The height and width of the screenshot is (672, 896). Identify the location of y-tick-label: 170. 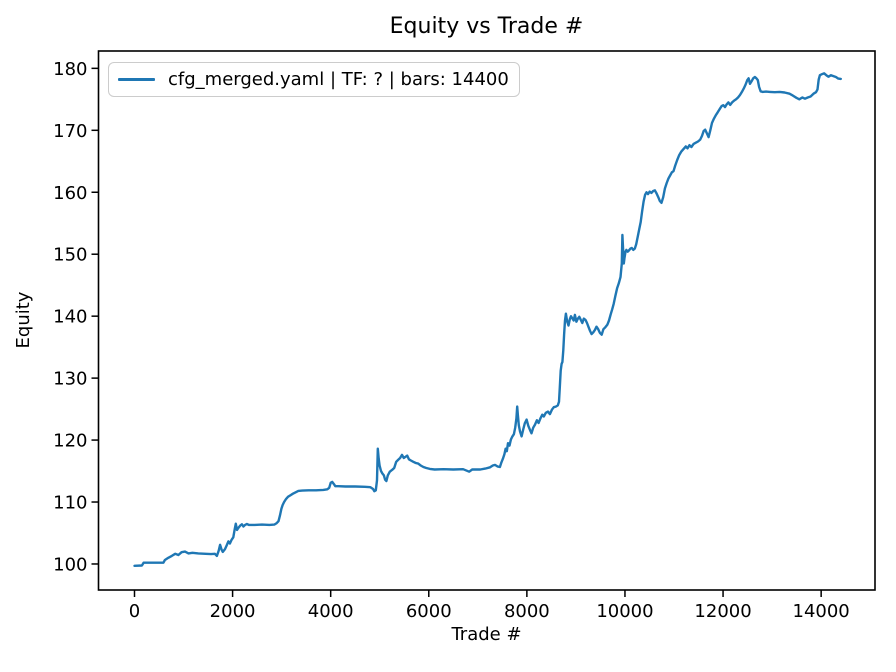
(70, 131).